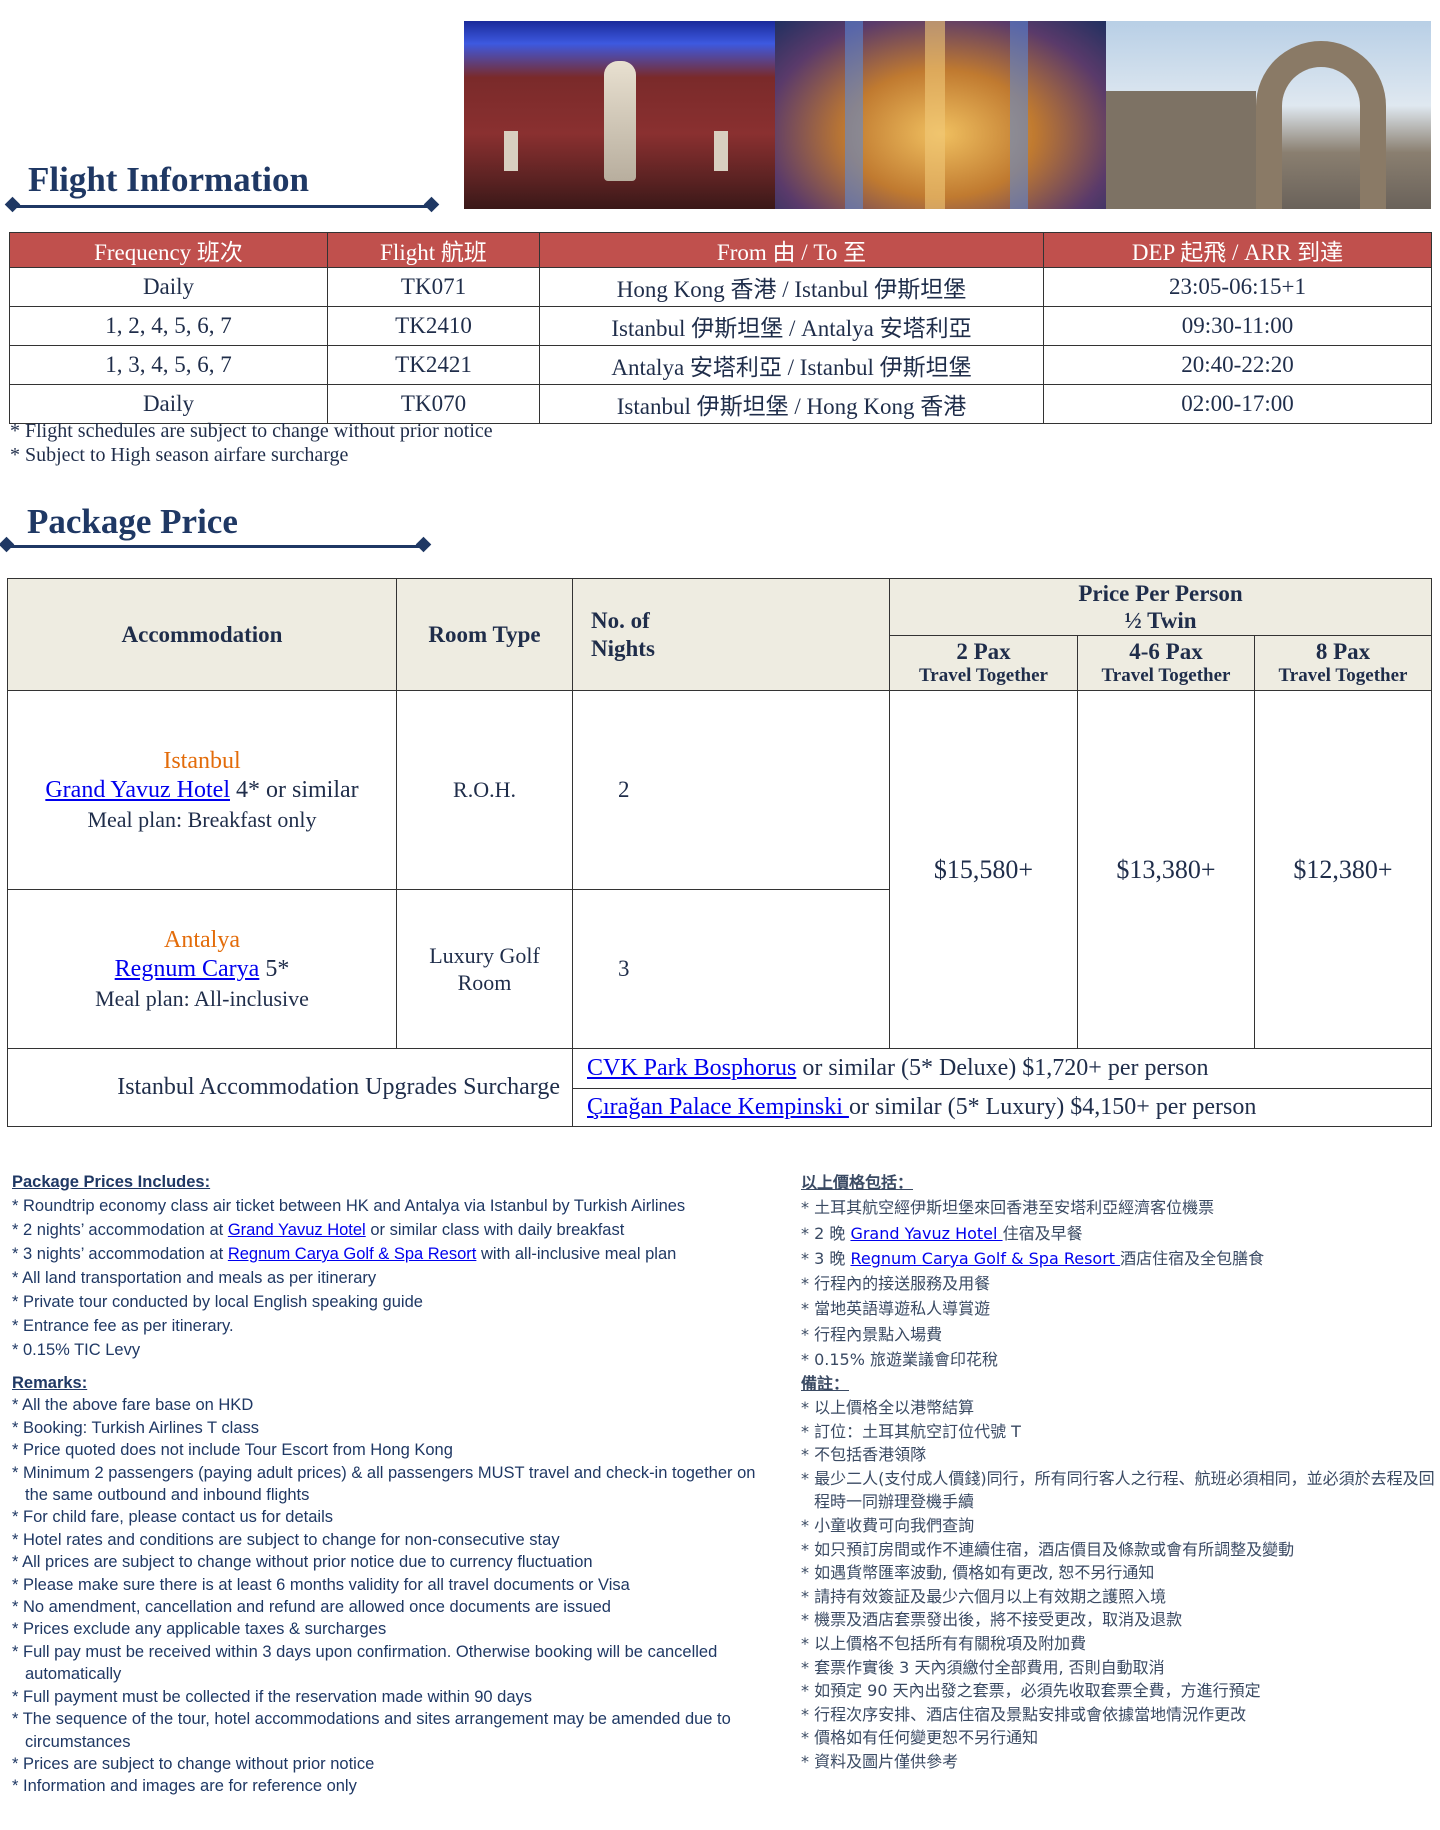 The width and height of the screenshot is (1440, 1830). What do you see at coordinates (397, 1326) in the screenshot?
I see `list-item: * Entrance fee as per itinerary.` at bounding box center [397, 1326].